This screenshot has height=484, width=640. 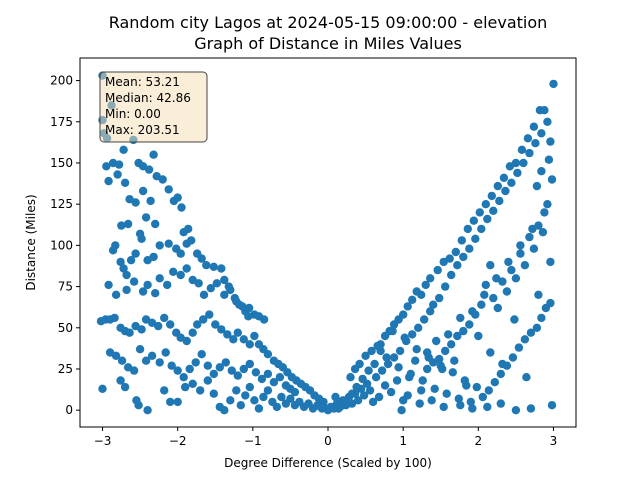 I want to click on y-axis-label: Distance (Miles), so click(x=31, y=242).